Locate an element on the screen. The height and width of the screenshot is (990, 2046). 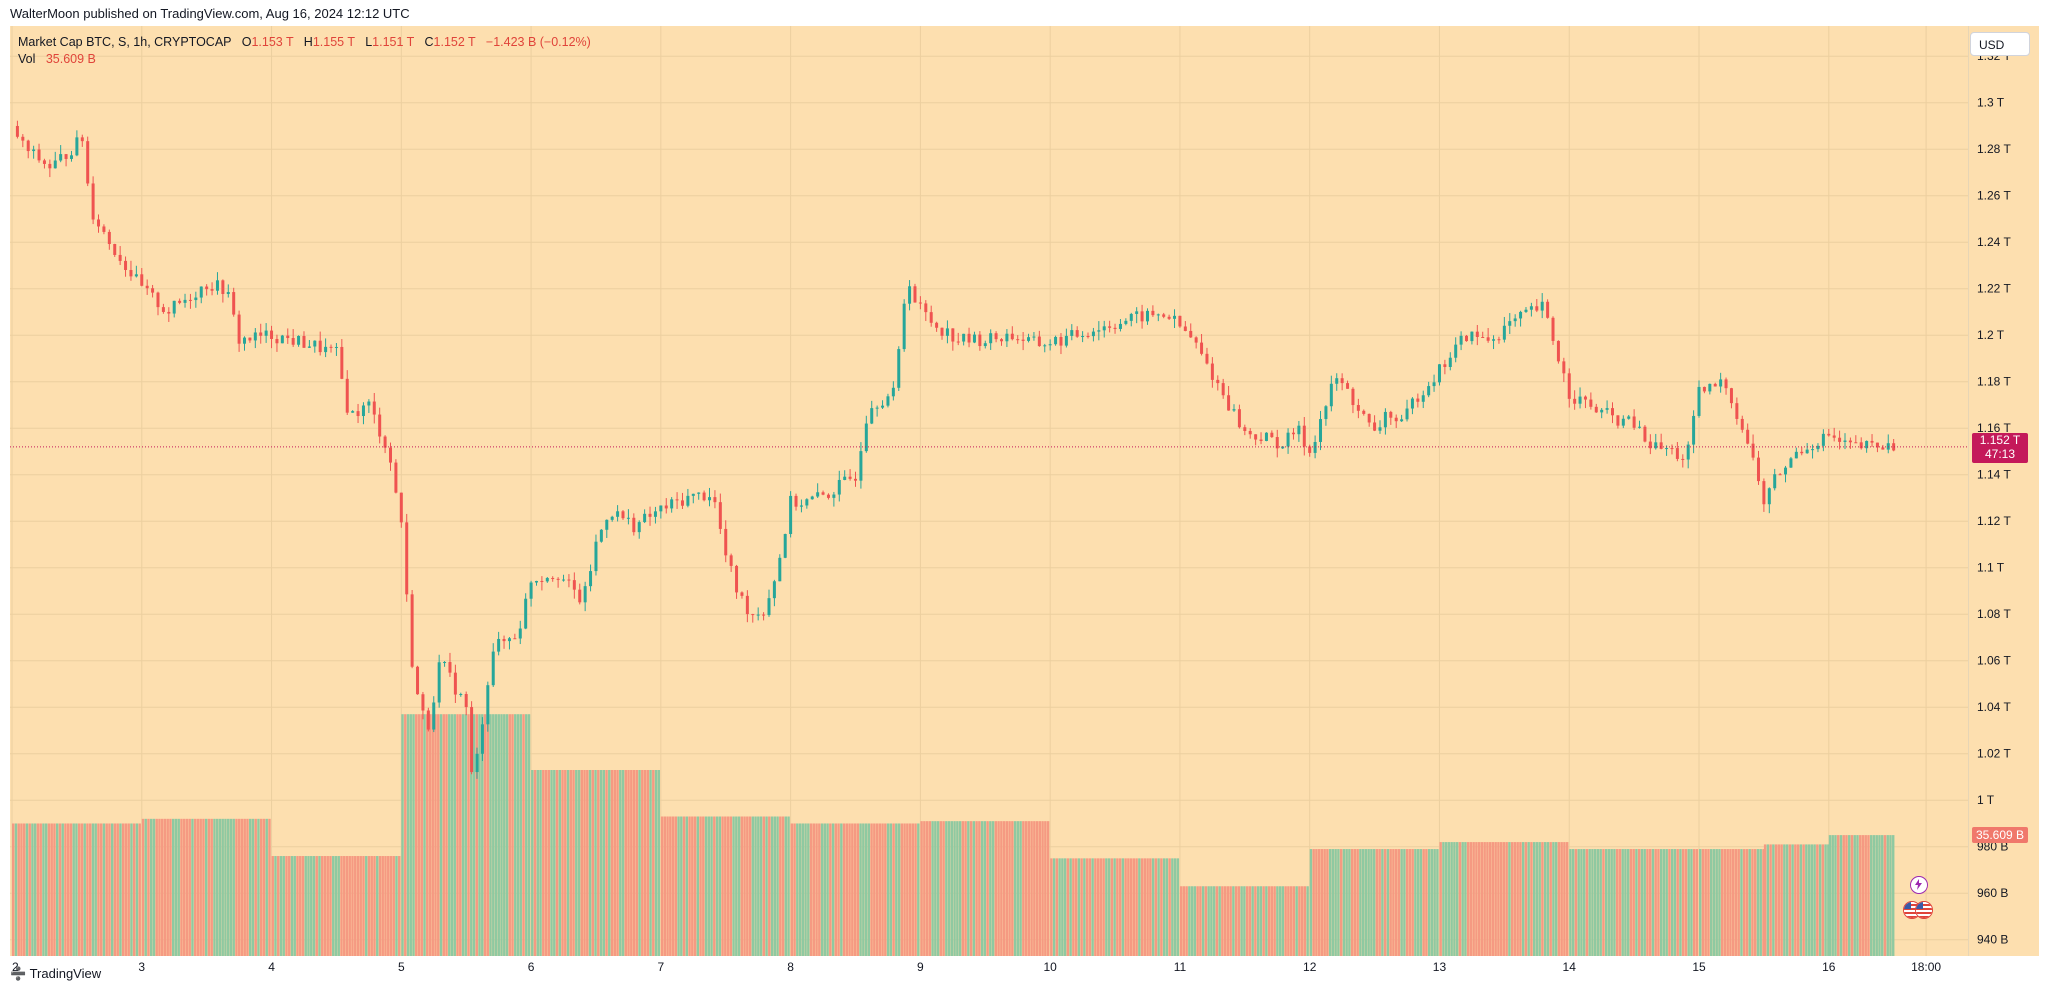
symbol-label: Market Cap BTC, S, 1h, CRYPTOCAP is located at coordinates (125, 42).